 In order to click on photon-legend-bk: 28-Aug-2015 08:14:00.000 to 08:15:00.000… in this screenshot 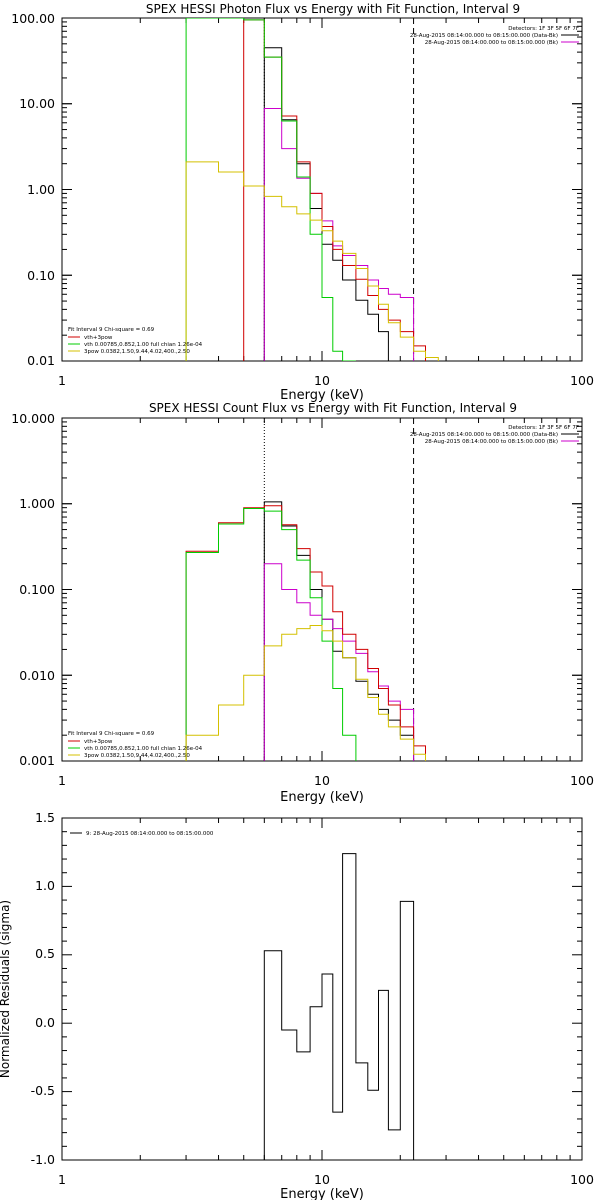, I will do `click(491, 43)`.